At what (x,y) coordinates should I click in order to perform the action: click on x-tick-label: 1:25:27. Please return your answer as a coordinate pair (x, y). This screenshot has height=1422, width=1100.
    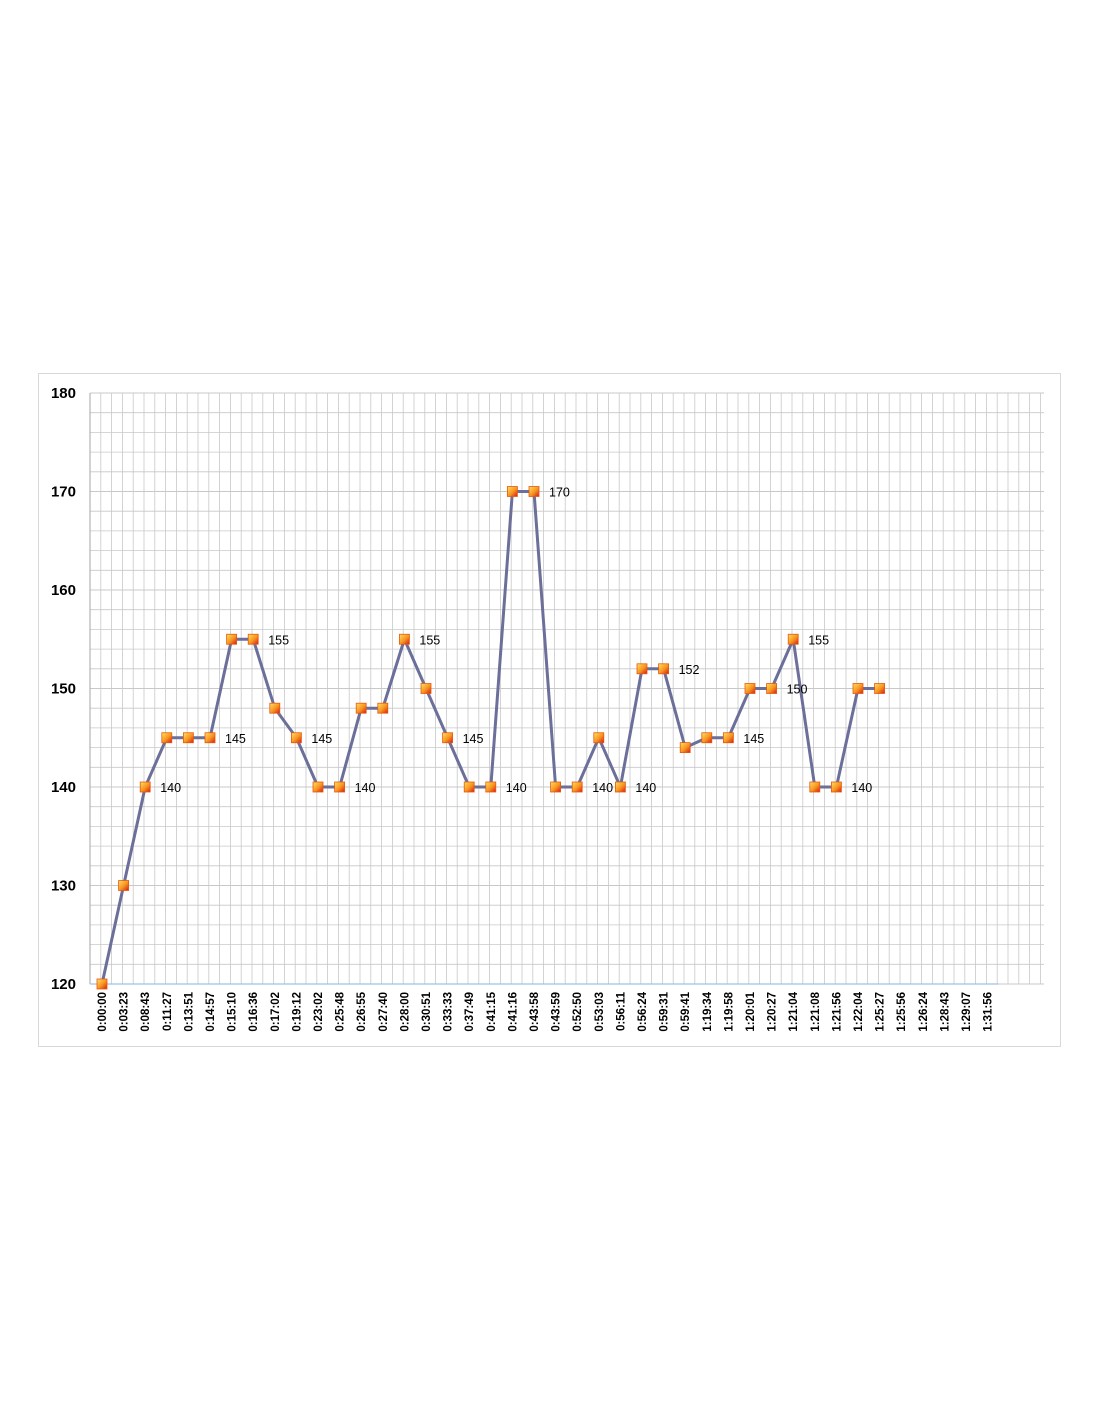
    Looking at the image, I should click on (881, 1012).